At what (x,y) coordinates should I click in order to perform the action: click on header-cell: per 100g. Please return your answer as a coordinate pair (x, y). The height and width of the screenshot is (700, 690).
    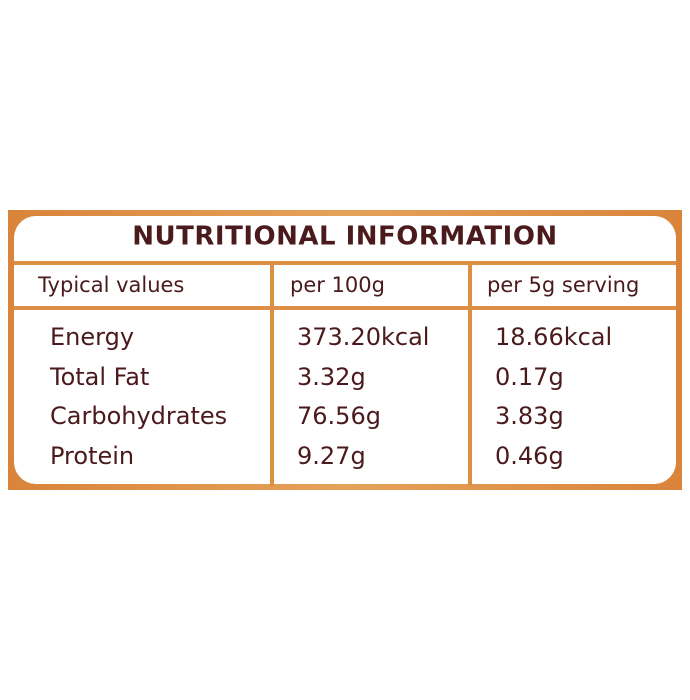
    Looking at the image, I should click on (337, 285).